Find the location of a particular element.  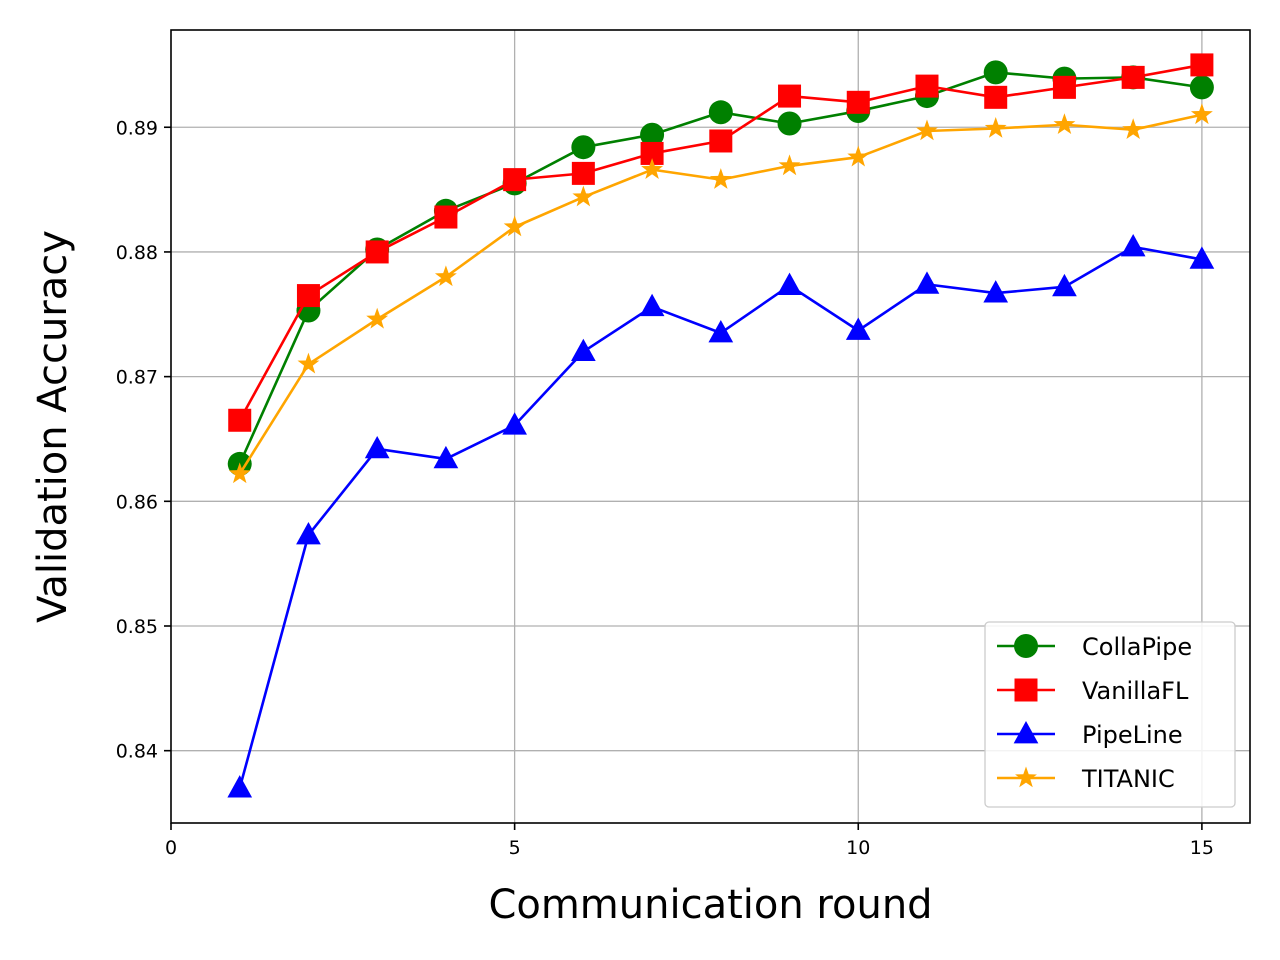

legend-label-vanillafl: VanillaFL is located at coordinates (1135, 691).